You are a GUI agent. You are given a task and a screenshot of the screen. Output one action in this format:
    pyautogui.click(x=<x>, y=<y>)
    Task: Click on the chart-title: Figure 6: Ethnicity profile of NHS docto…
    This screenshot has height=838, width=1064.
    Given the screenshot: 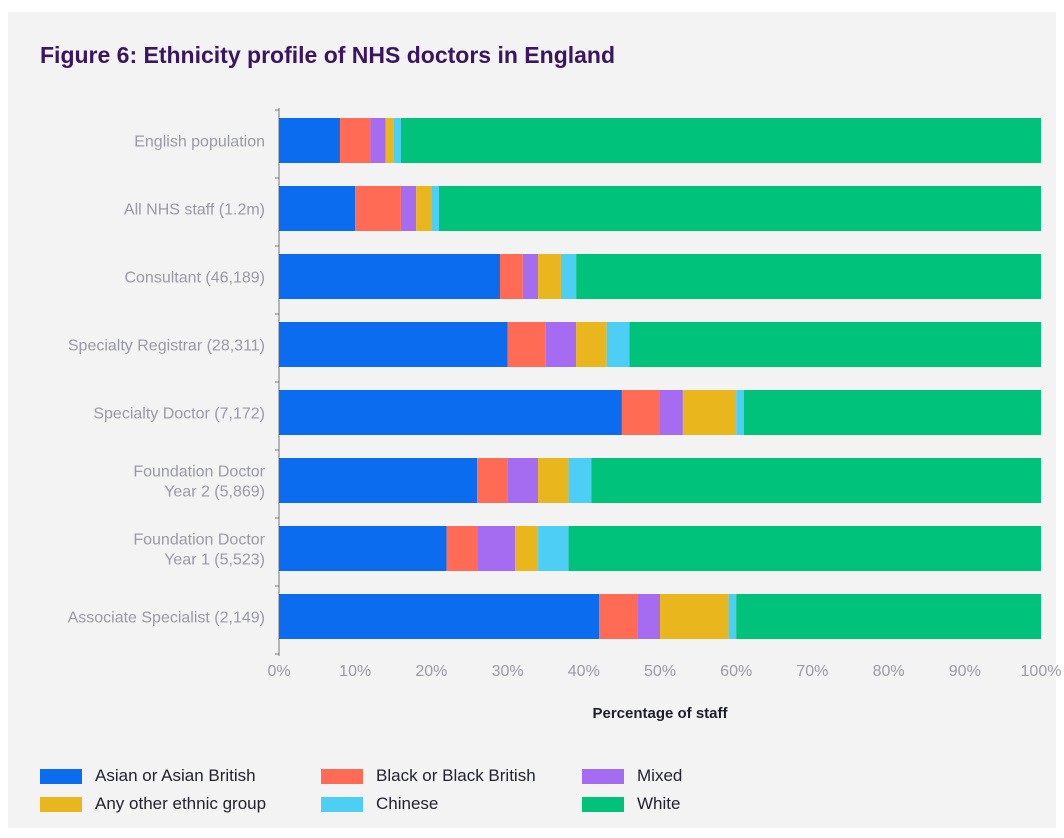 What is the action you would take?
    pyautogui.click(x=328, y=55)
    